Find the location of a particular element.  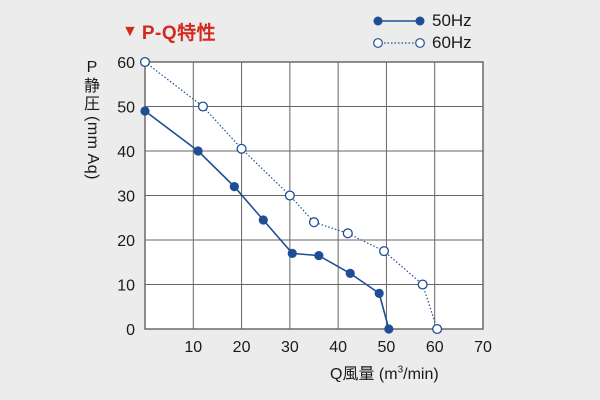

y-tick-label: 60 is located at coordinates (126, 63).